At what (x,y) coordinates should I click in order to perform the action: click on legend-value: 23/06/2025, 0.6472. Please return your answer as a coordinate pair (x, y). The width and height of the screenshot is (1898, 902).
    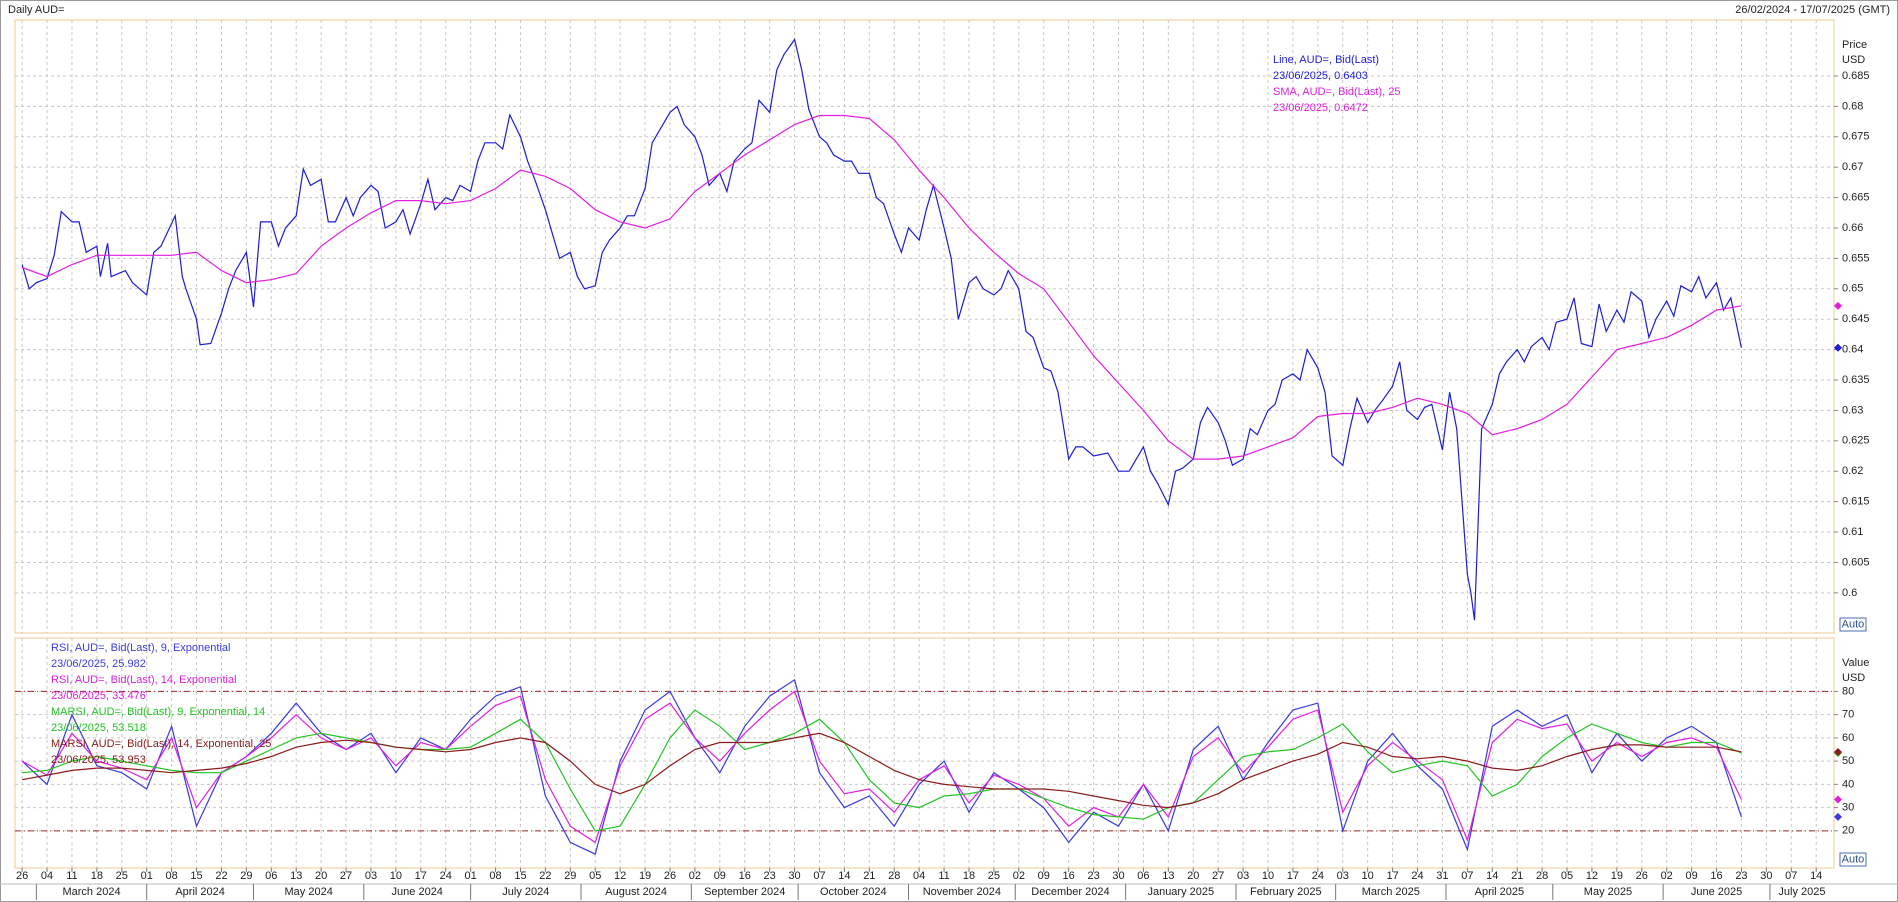
    Looking at the image, I should click on (1320, 108).